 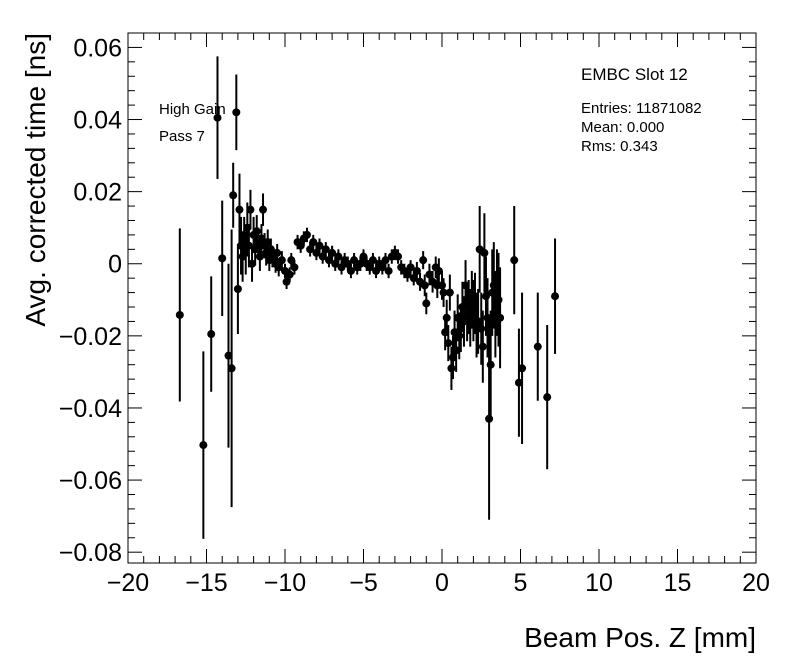 I want to click on y-tick-label: −0.06, so click(x=90, y=481).